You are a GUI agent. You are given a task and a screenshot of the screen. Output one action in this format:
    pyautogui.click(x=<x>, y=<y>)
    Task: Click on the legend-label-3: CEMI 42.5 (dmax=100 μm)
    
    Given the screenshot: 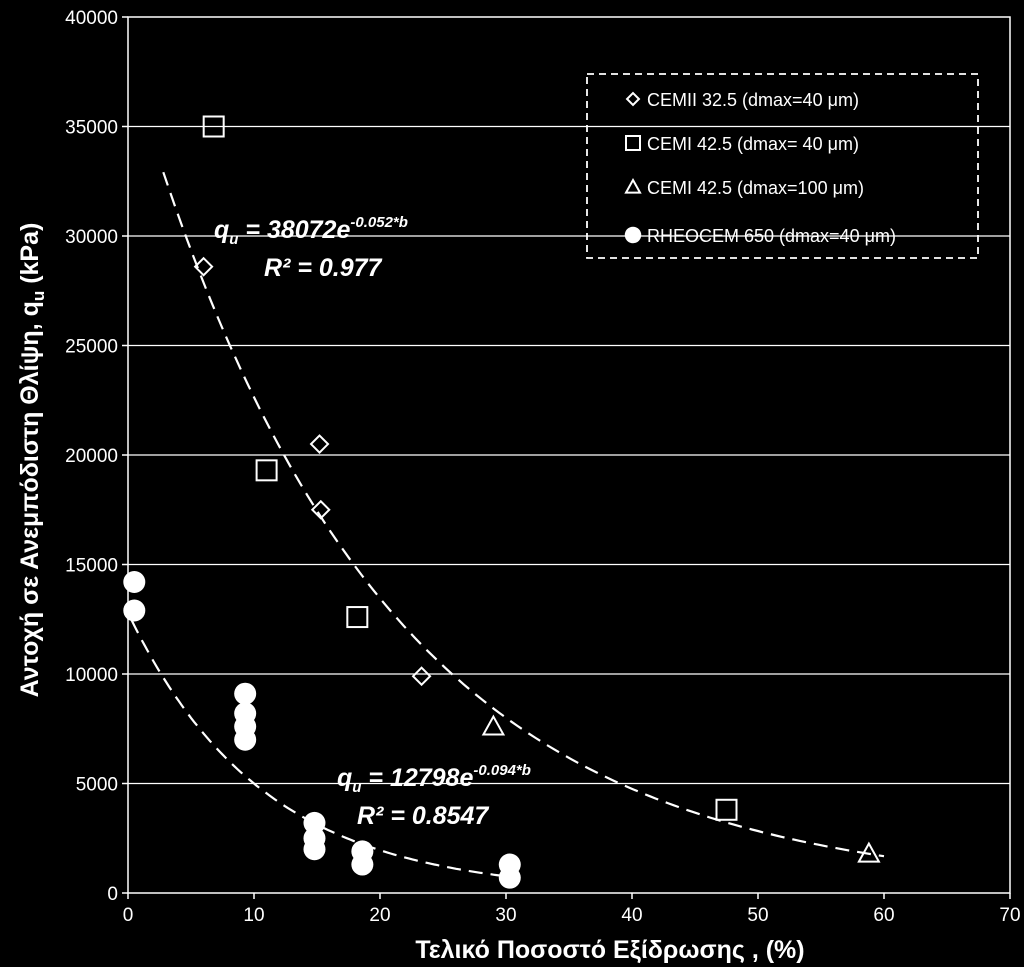 What is the action you would take?
    pyautogui.click(x=755, y=188)
    